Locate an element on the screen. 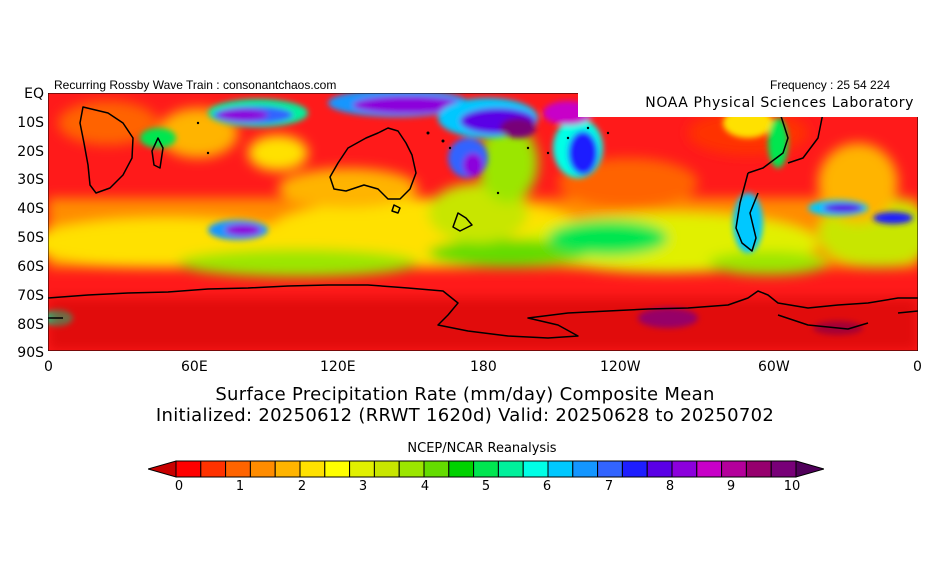  colorbar-label-2: 2 is located at coordinates (302, 486).